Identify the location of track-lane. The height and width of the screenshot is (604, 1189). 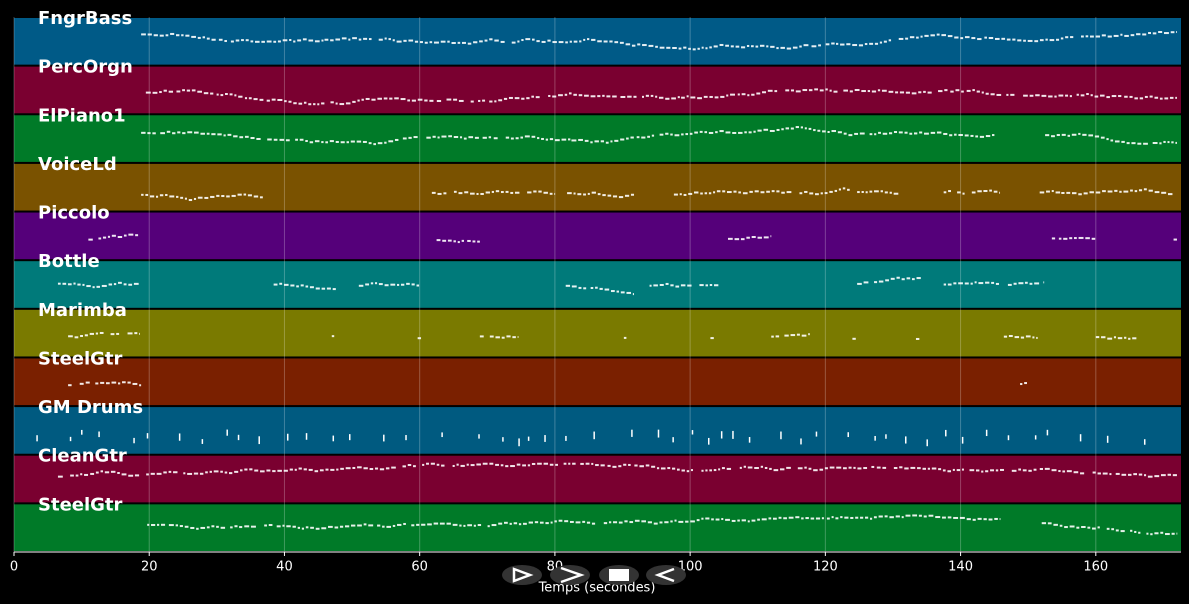
(597, 382).